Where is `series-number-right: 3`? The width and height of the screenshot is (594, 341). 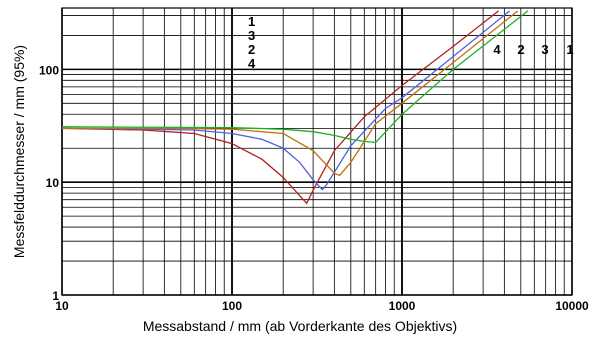
series-number-right: 3 is located at coordinates (544, 49).